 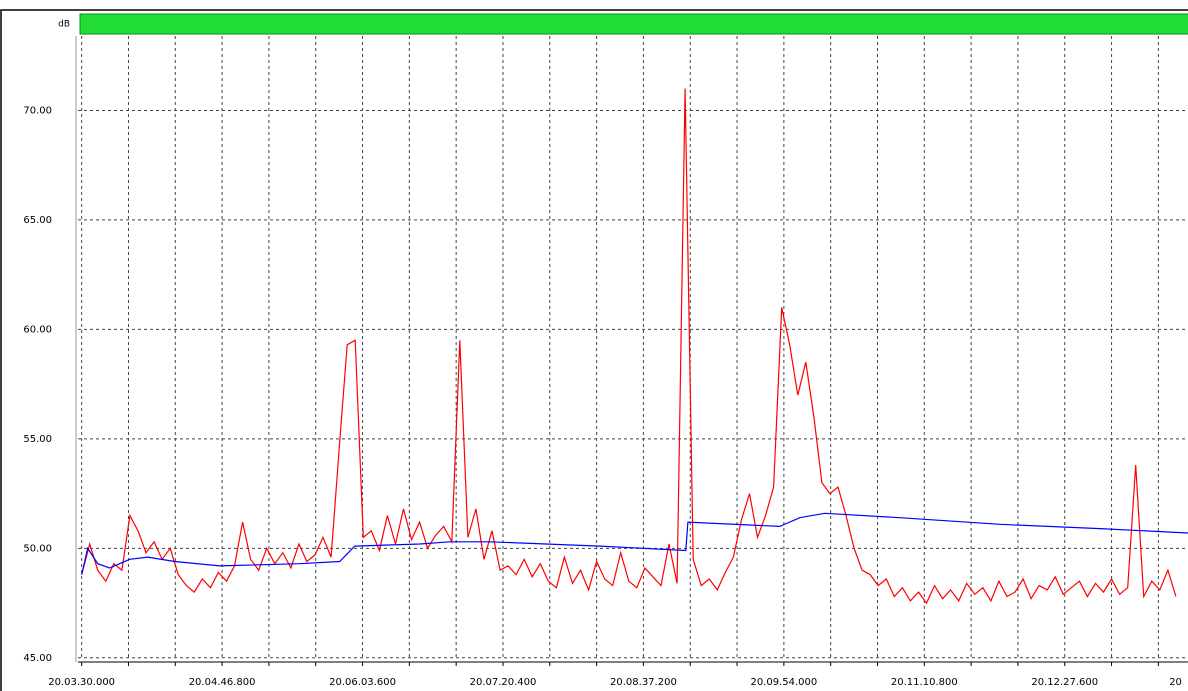 I want to click on y-tick-label: 55.00, so click(x=37, y=439).